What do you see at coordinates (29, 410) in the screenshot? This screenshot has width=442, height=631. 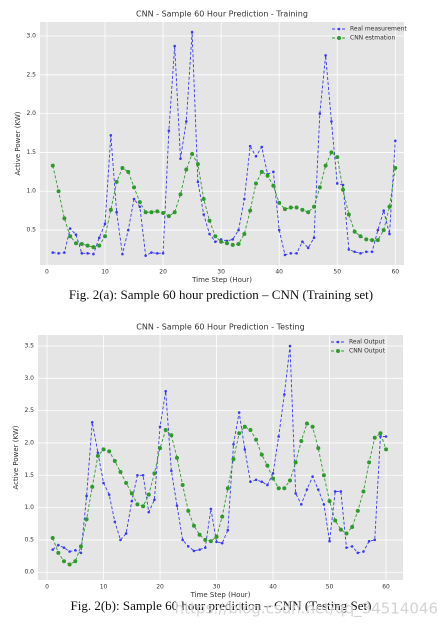 I see `y-tick-label: 2.5` at bounding box center [29, 410].